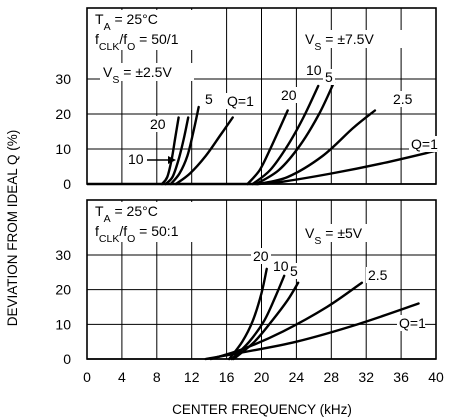  What do you see at coordinates (123, 39) in the screenshot?
I see `top-ratio-label-part: /f` at bounding box center [123, 39].